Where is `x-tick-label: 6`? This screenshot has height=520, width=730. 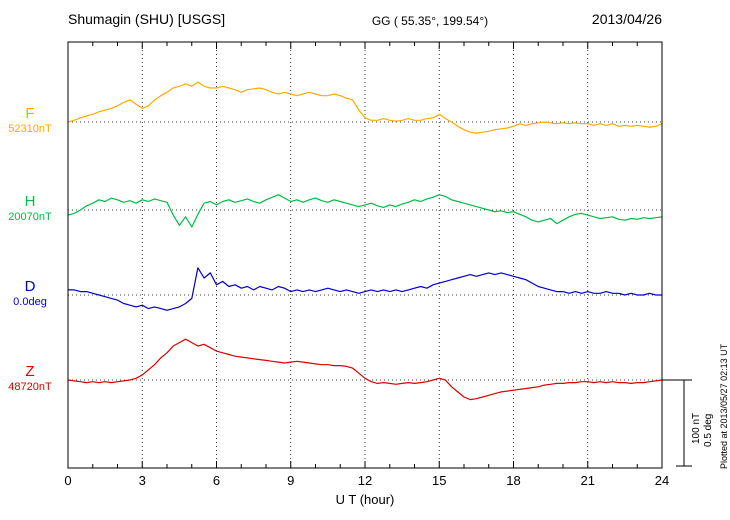
x-tick-label: 6 is located at coordinates (216, 480).